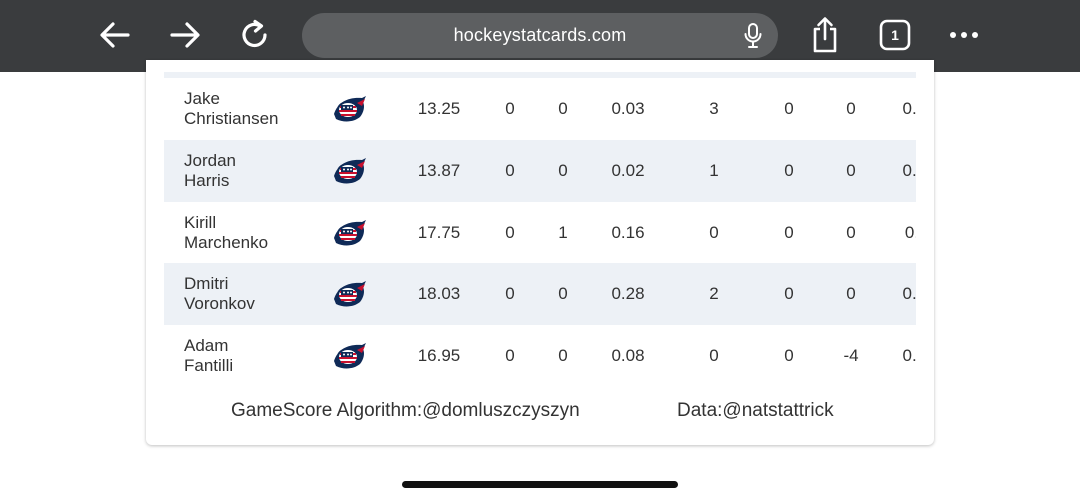  I want to click on address-bar: hockeystatcards.com, so click(540, 35).